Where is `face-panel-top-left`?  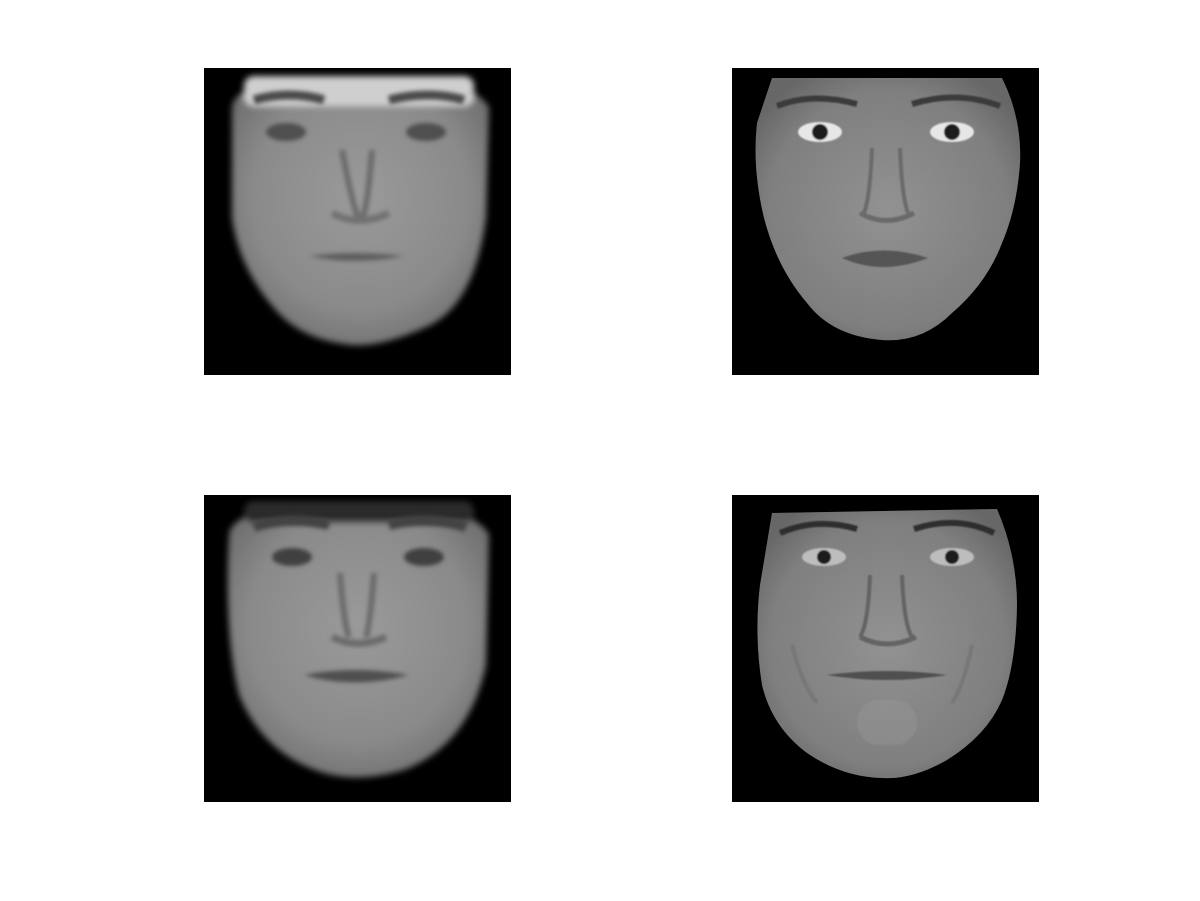 face-panel-top-left is located at coordinates (357, 221).